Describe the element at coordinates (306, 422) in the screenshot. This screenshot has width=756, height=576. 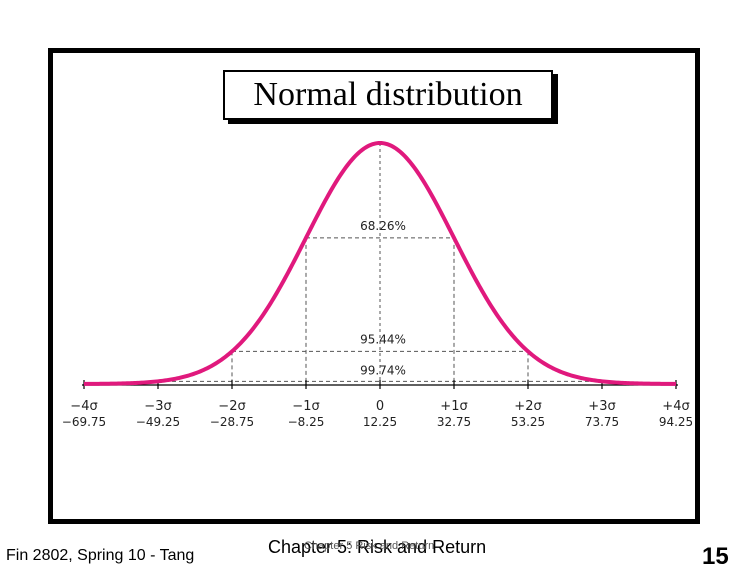
I see `value-tick-label: −8.25` at that location.